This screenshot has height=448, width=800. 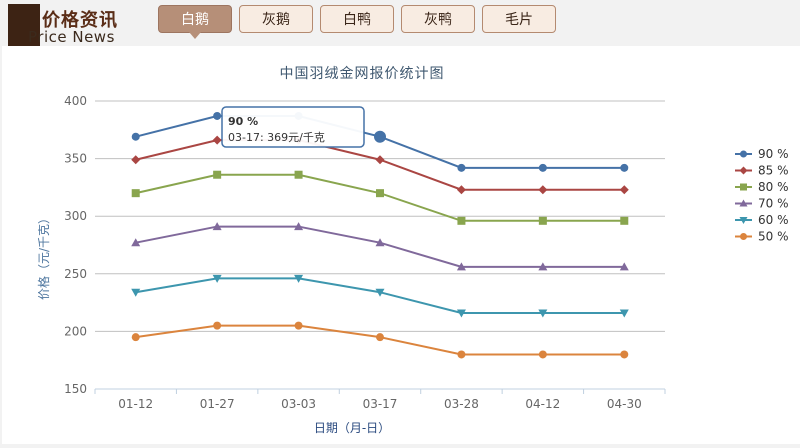 I want to click on x-axis-ticks: 01-12 01-27 03-03 03-17 03-28 04-12 04-30, so click(x=380, y=400).